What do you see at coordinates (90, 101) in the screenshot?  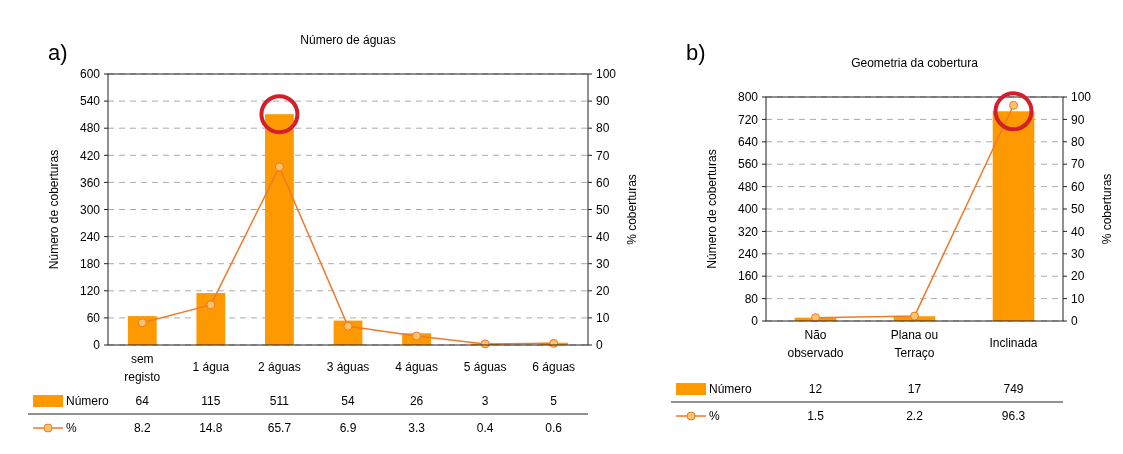 I see `y-tick-label: 540` at bounding box center [90, 101].